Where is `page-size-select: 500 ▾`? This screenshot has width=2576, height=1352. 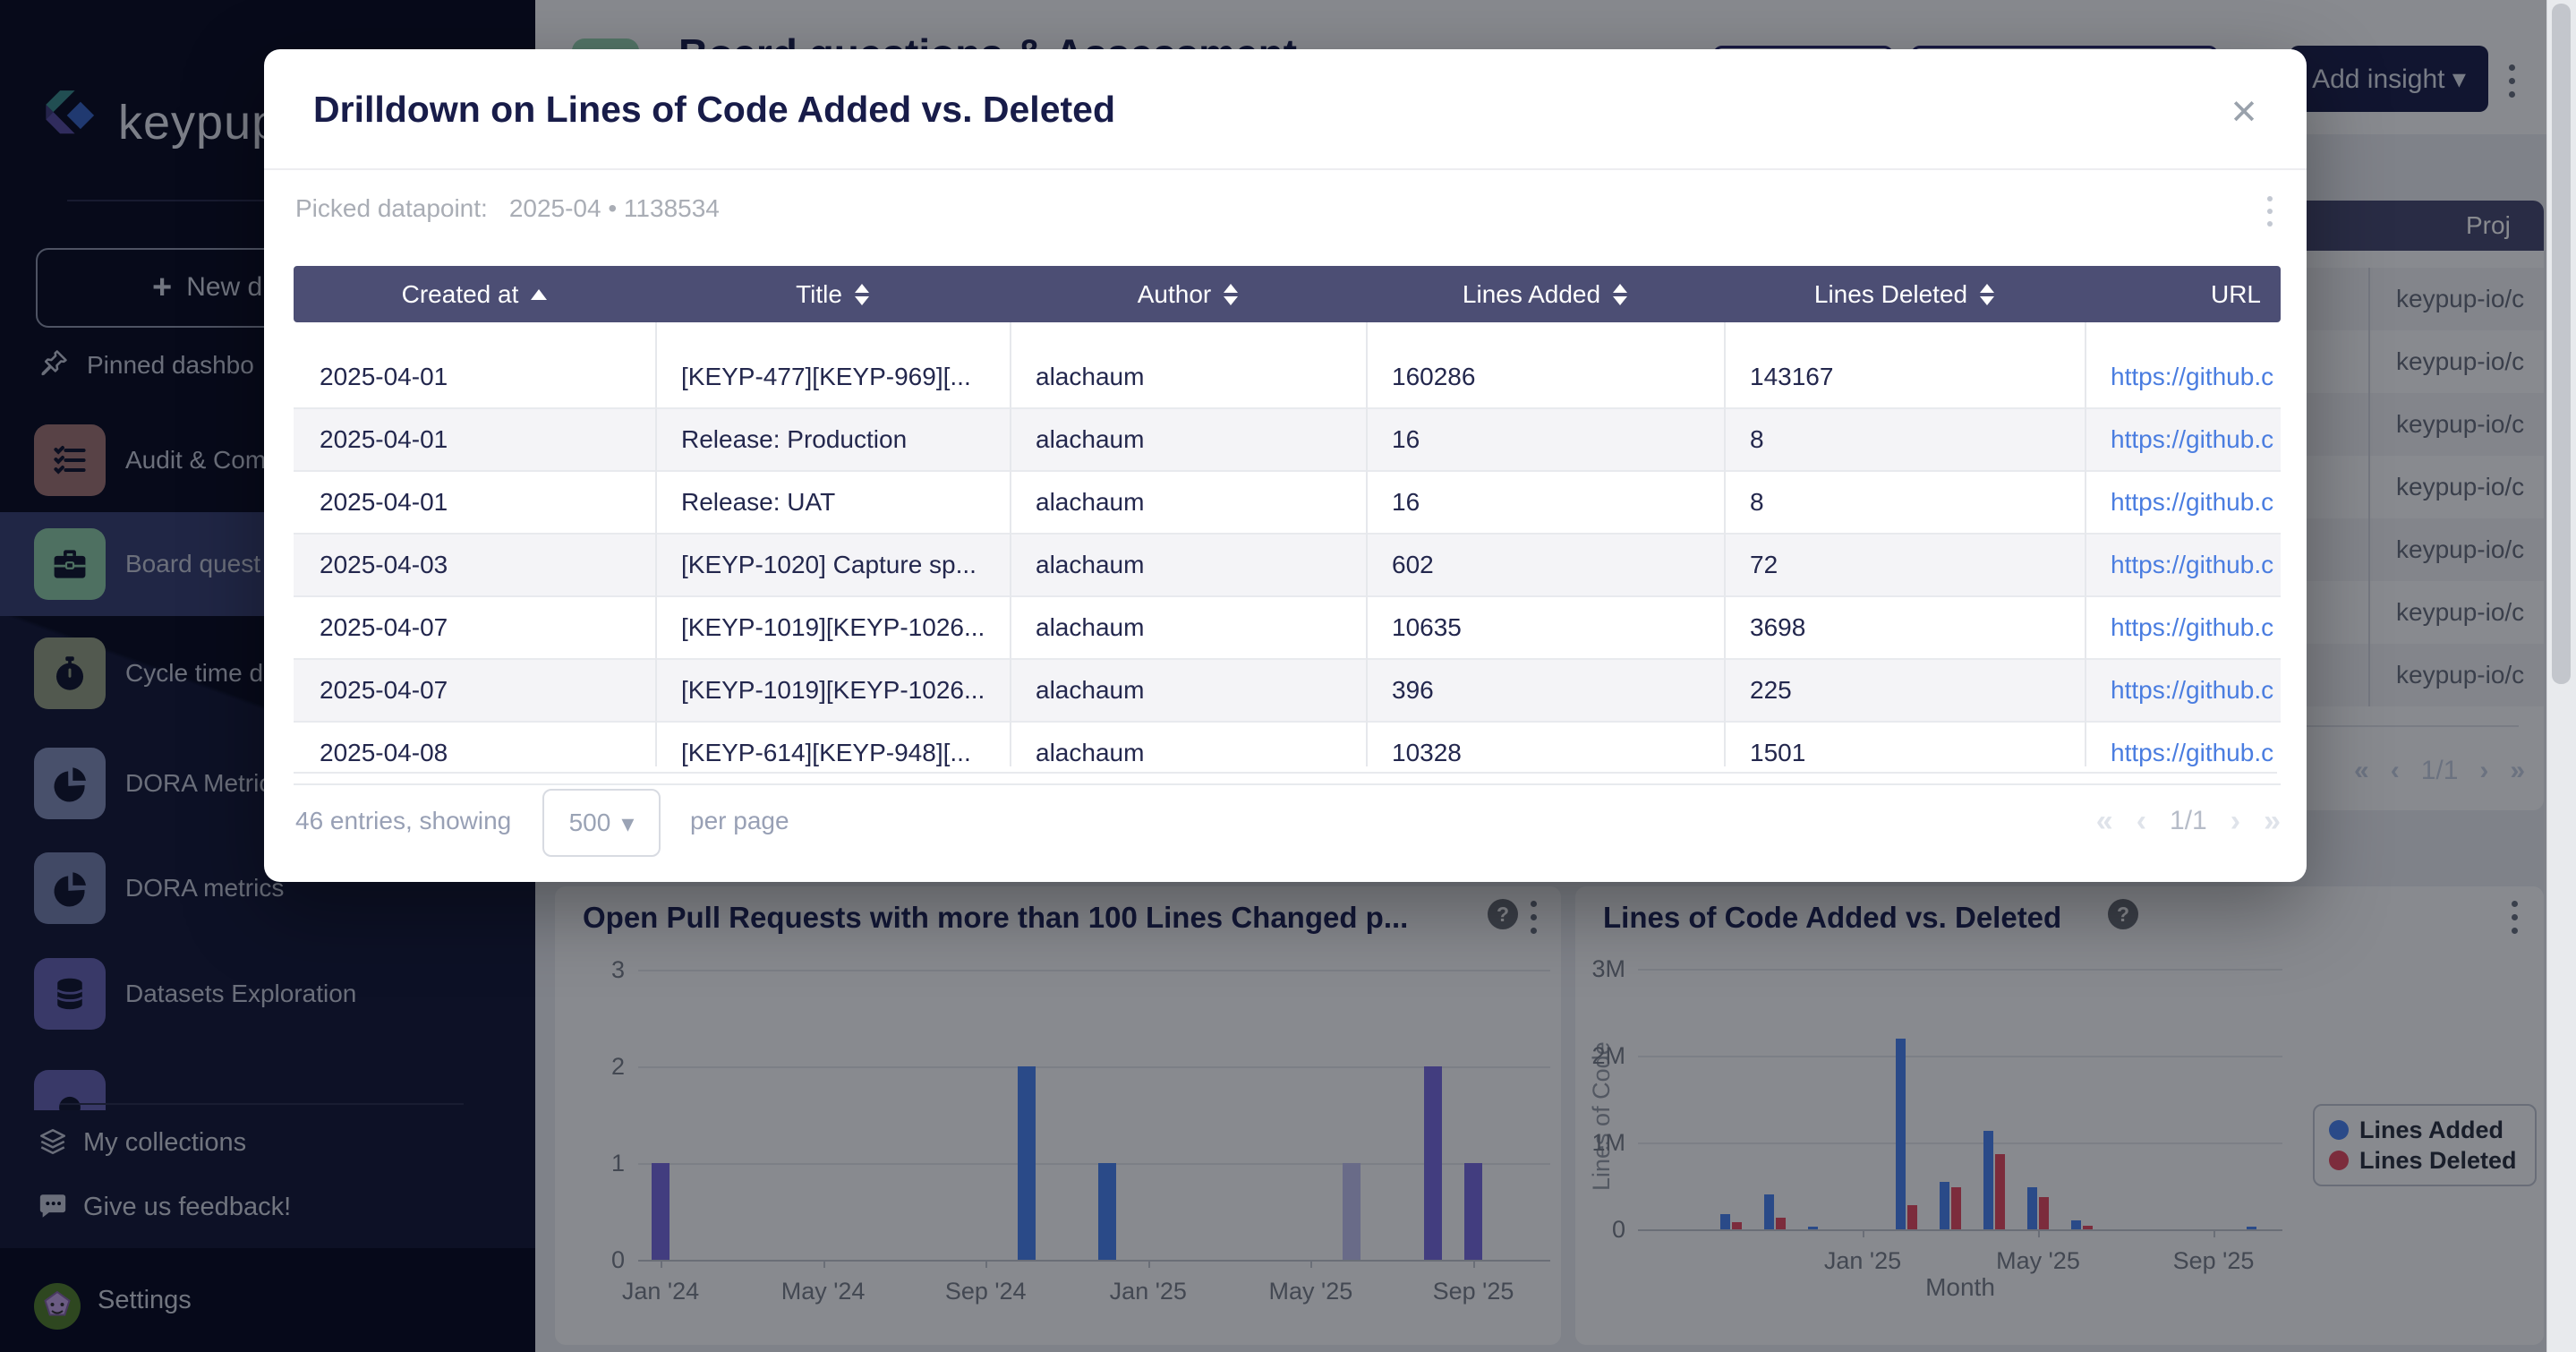
page-size-select: 500 ▾ is located at coordinates (601, 823).